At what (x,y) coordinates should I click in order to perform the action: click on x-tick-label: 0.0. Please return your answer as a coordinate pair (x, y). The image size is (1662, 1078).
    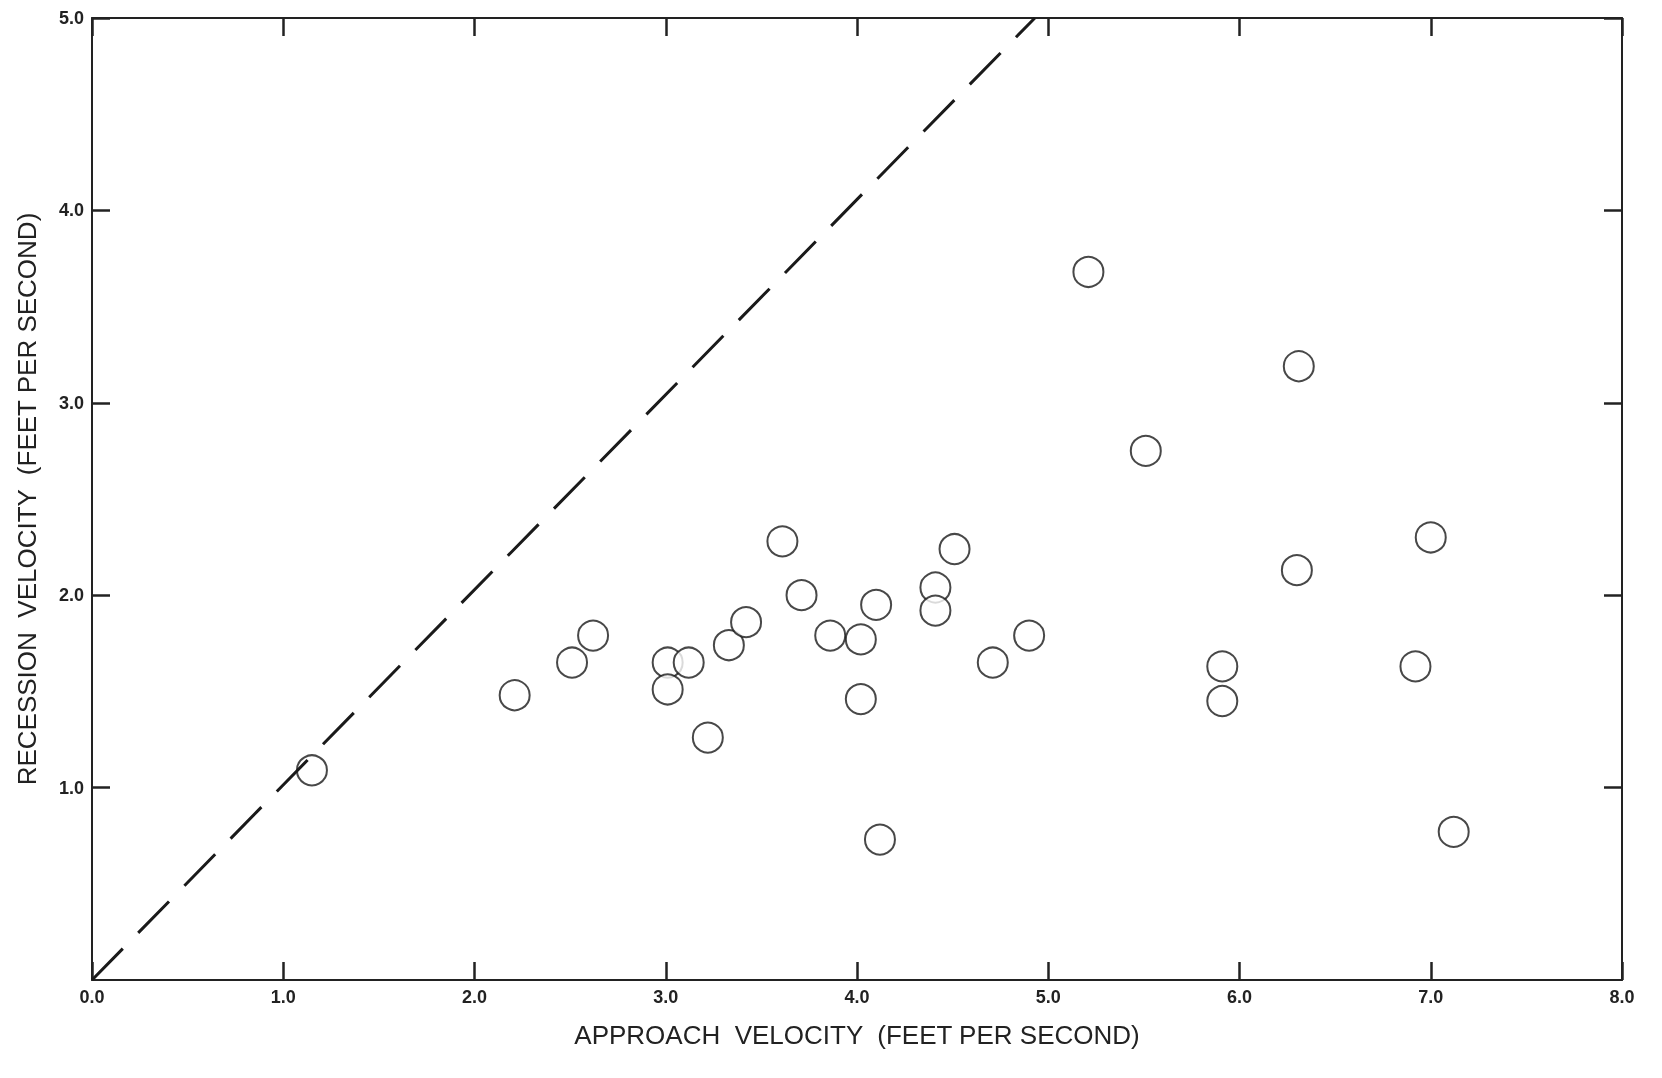
    Looking at the image, I should click on (92, 997).